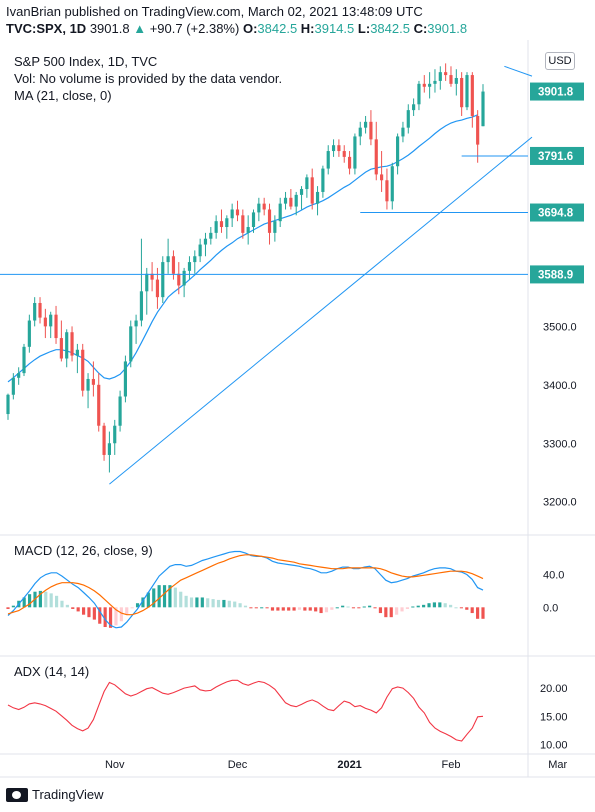 This screenshot has height=812, width=595. I want to click on adx-tick-label: 10.00, so click(554, 745).